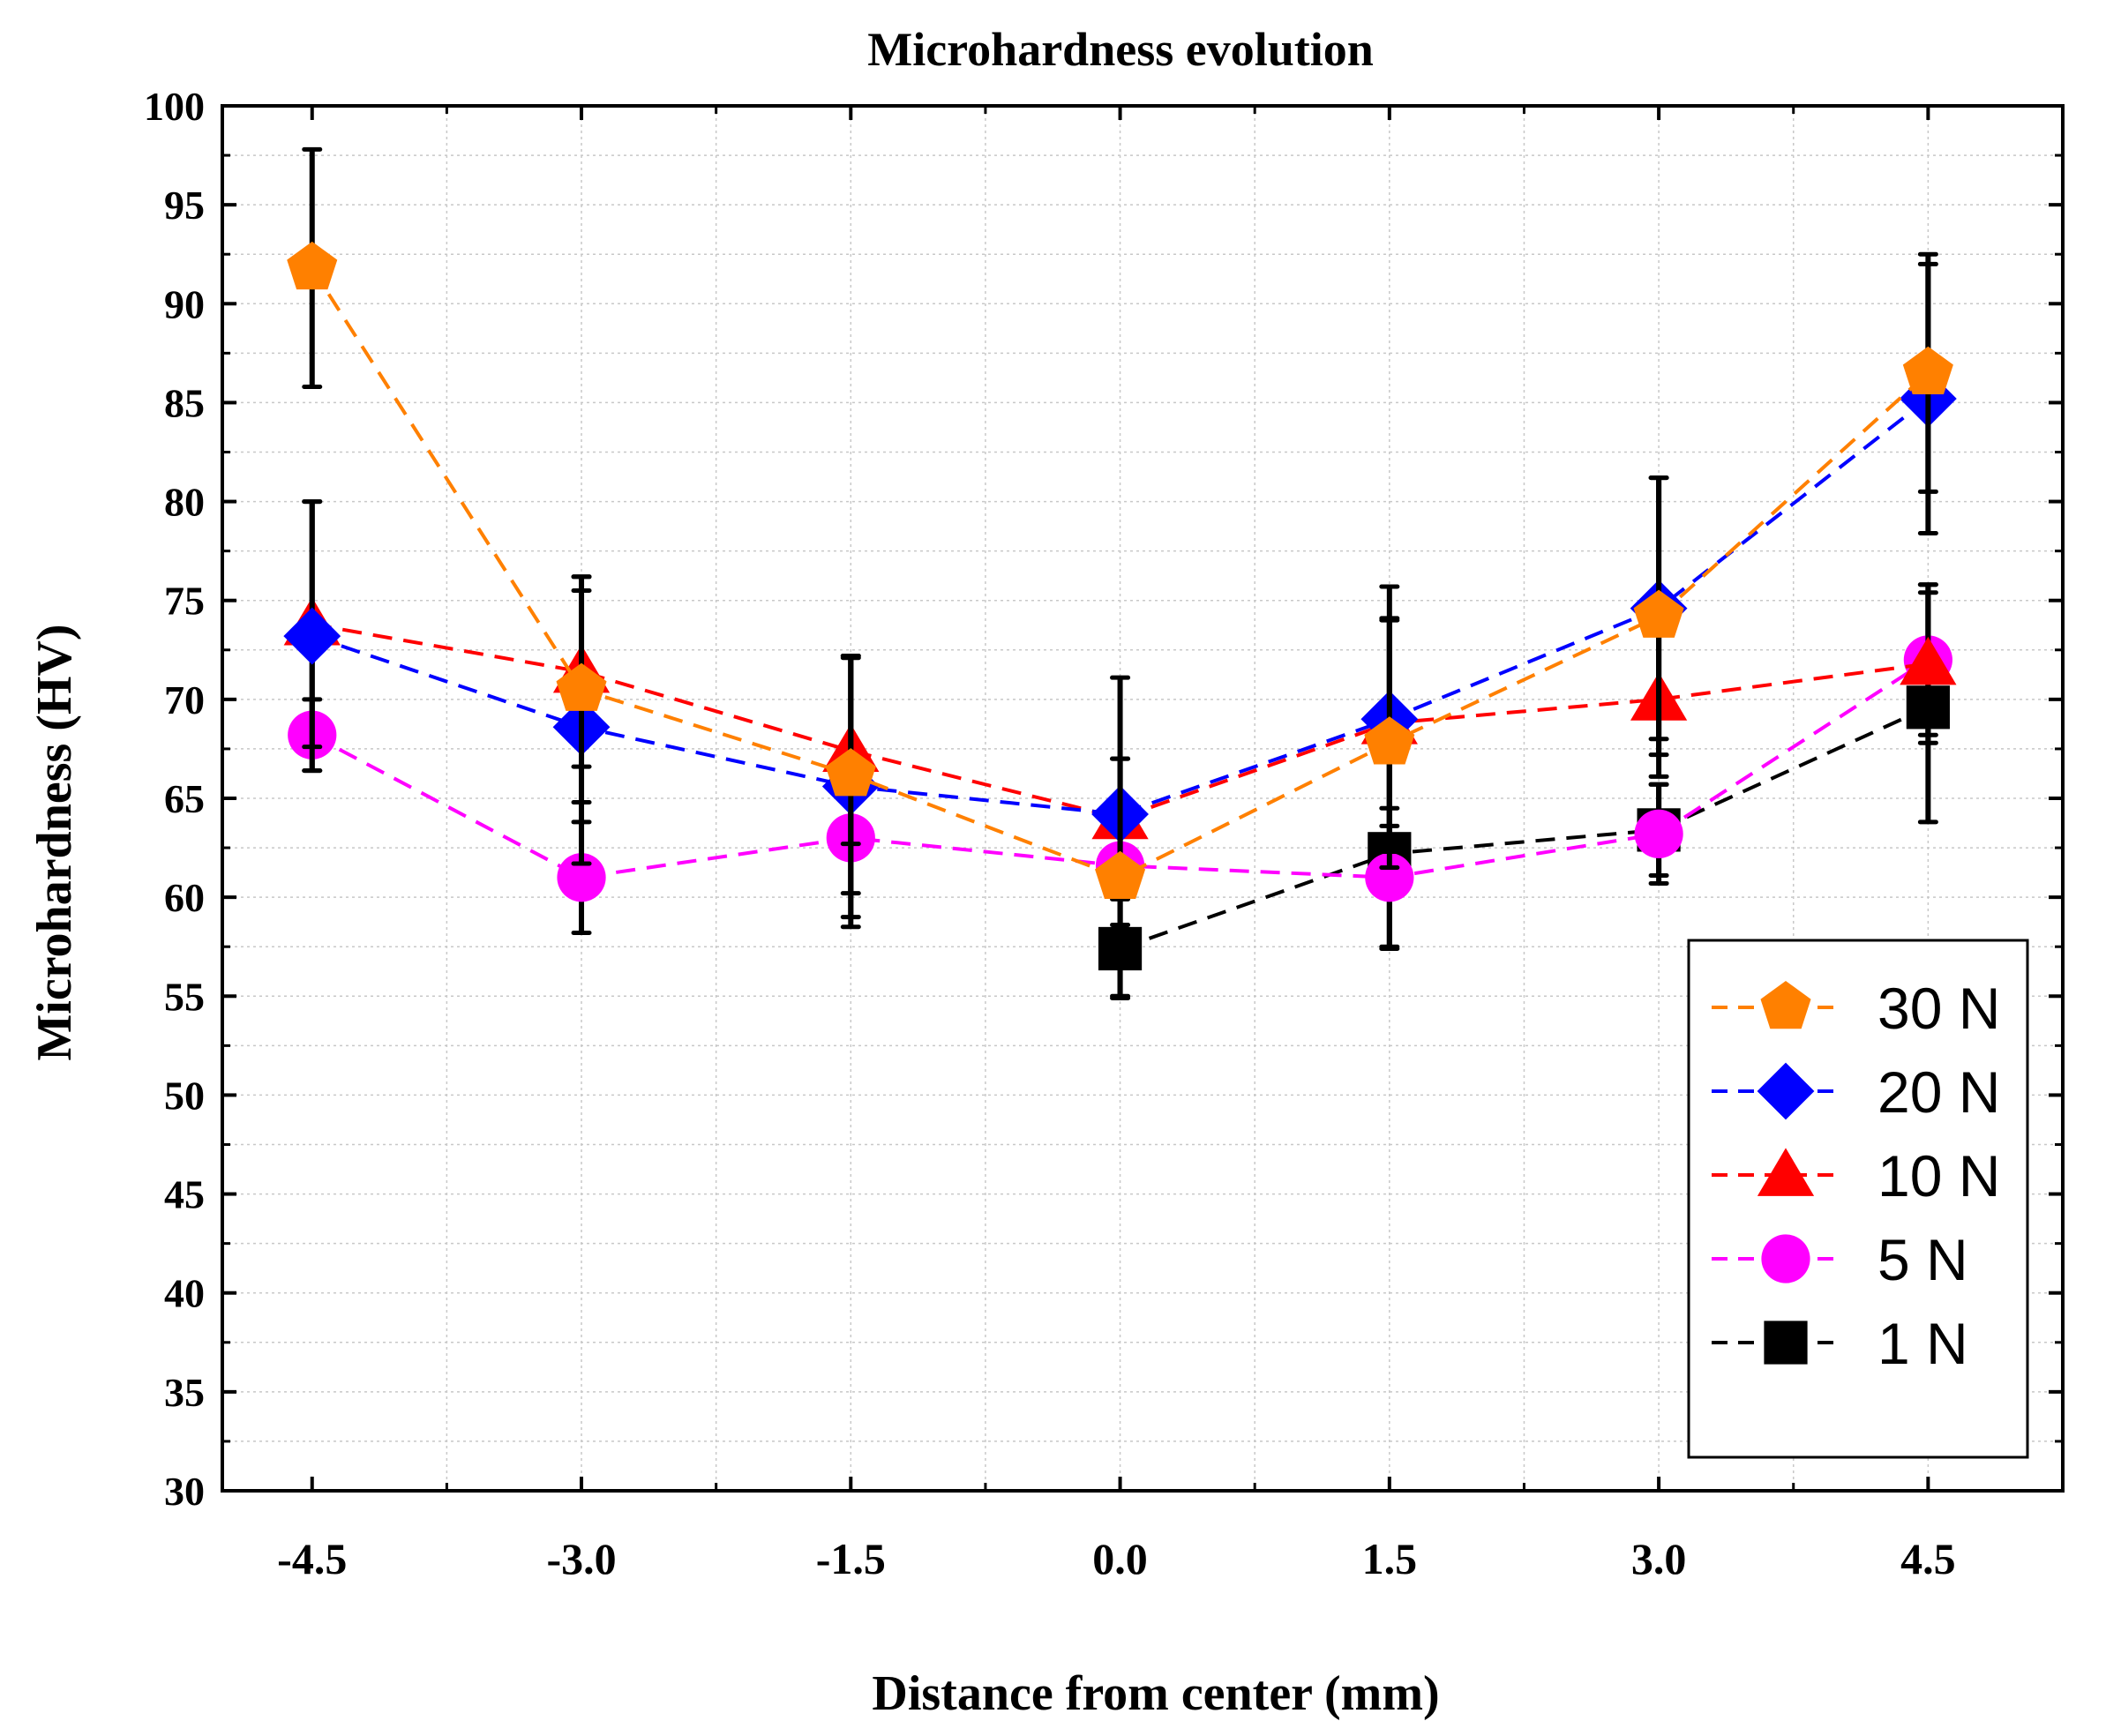 This screenshot has height=1736, width=2121. Describe the element at coordinates (1938, 1175) in the screenshot. I see `legend-label: 10 N` at that location.